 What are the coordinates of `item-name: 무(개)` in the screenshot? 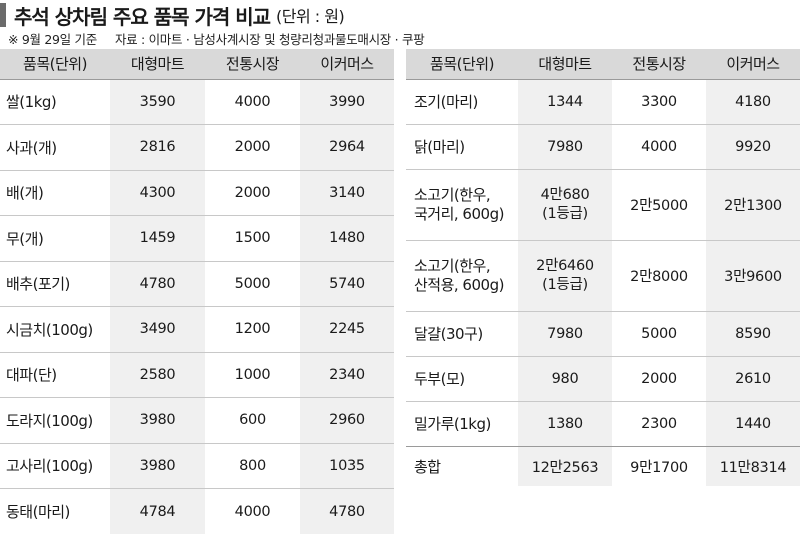 It's located at (55, 238).